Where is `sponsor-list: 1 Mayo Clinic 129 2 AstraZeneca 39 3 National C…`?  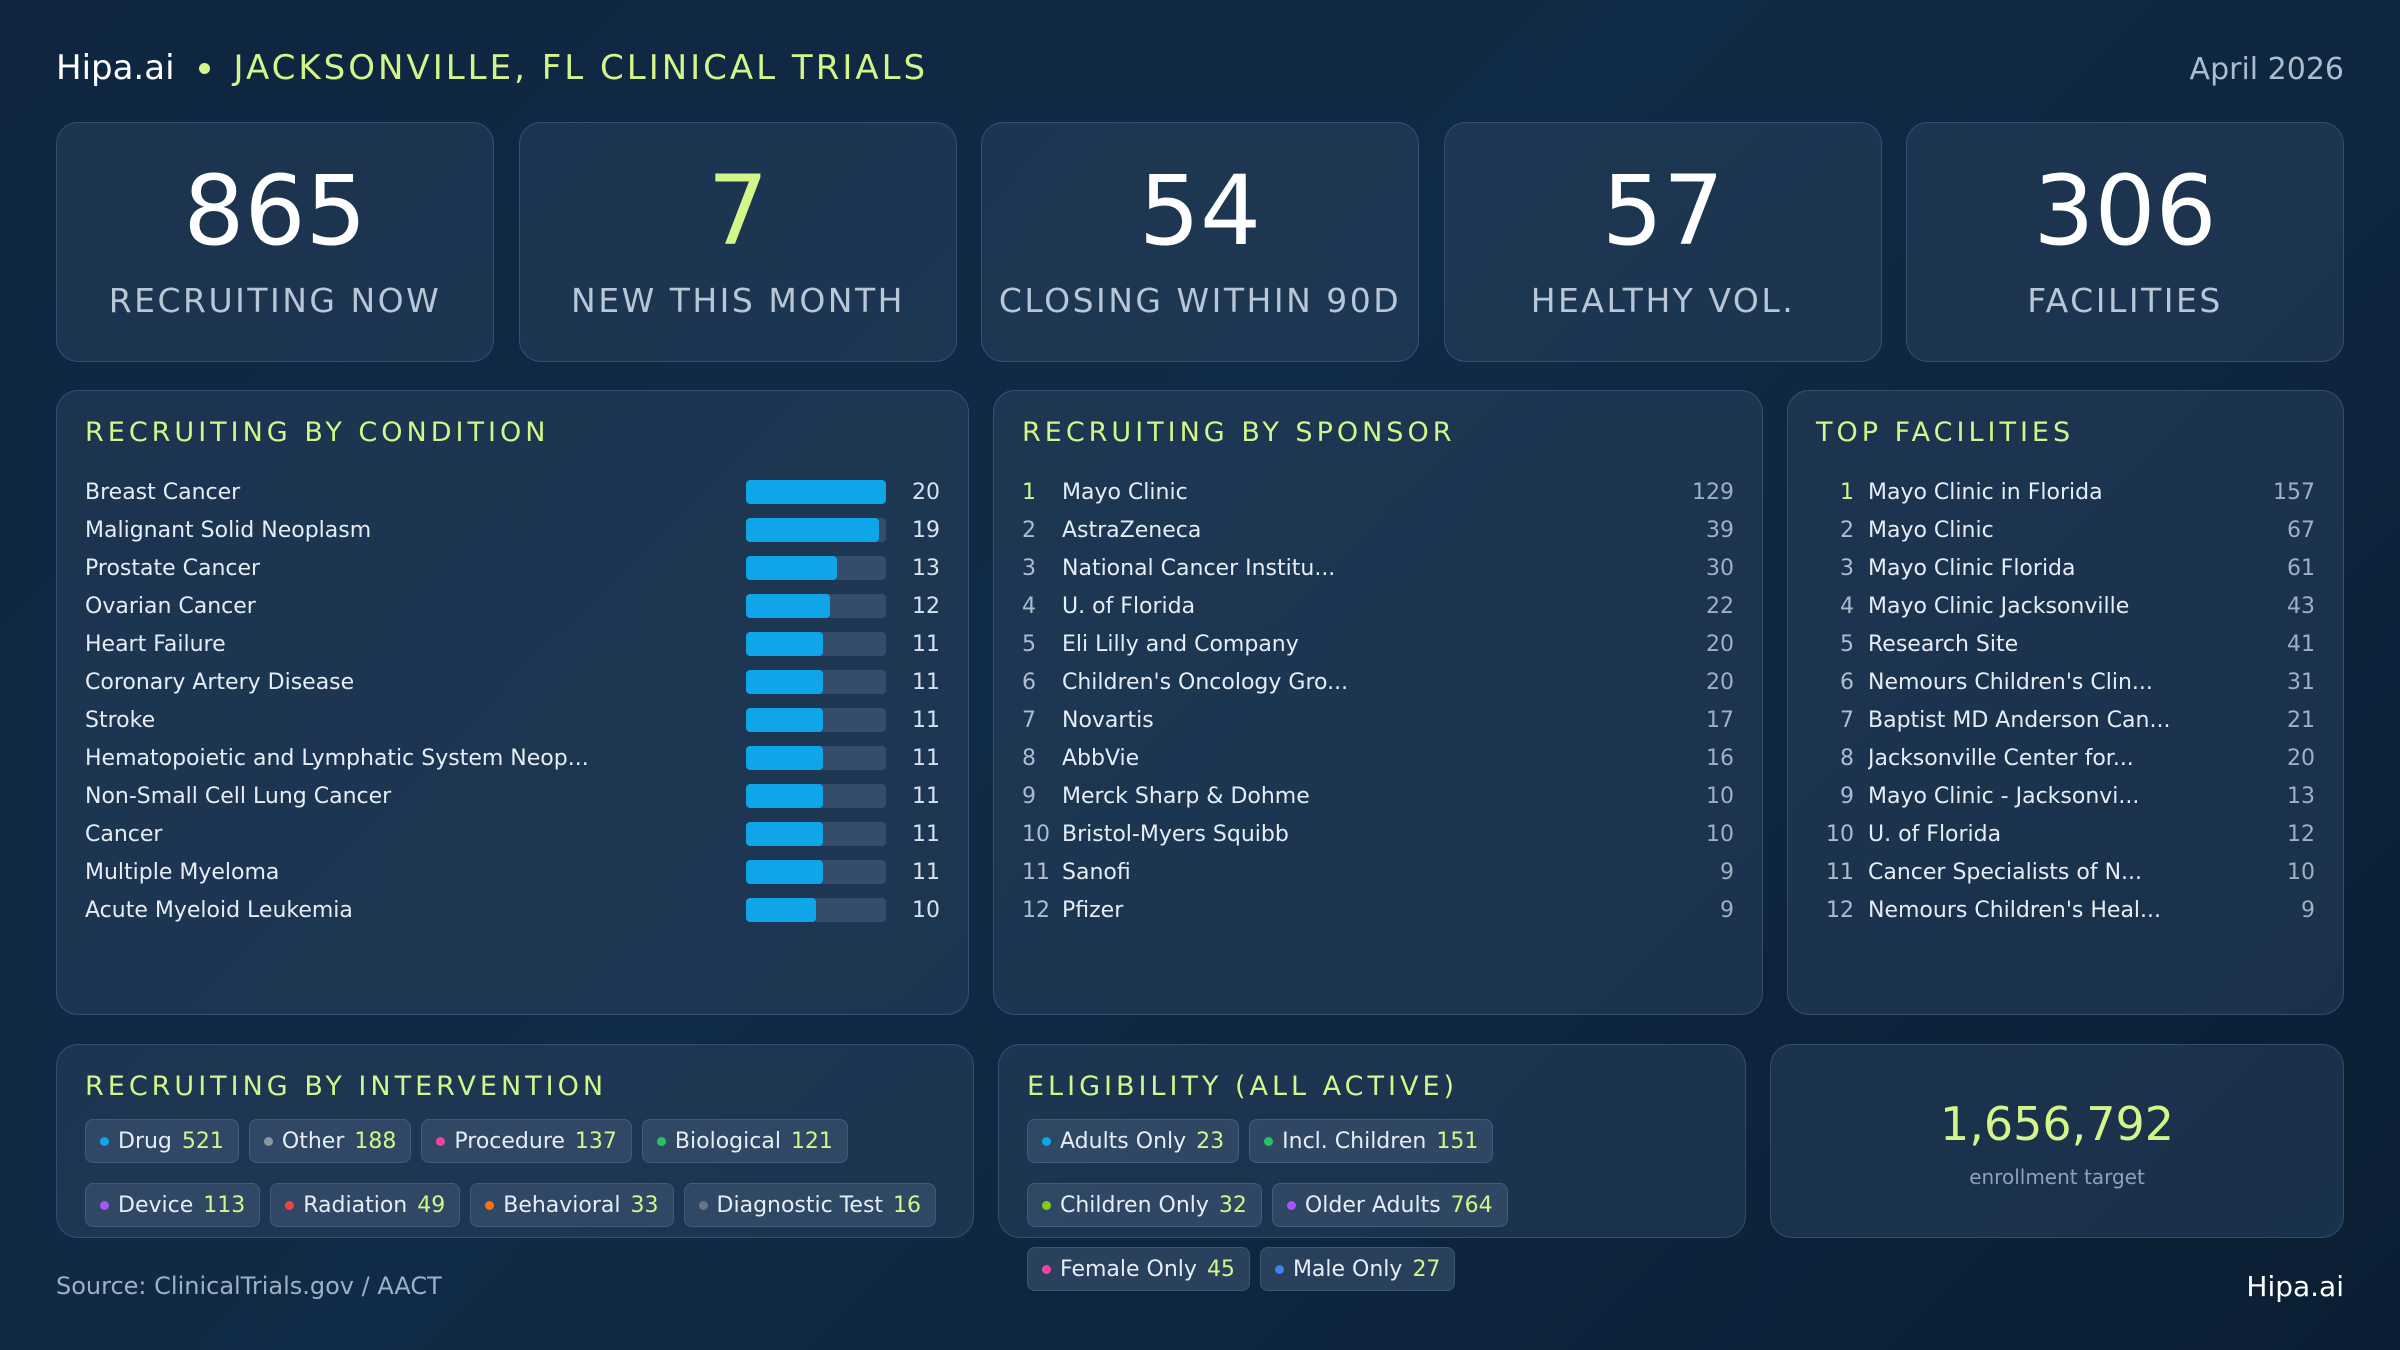
sponsor-list: 1 Mayo Clinic 129 2 AstraZeneca 39 3 National C… is located at coordinates (1378, 701).